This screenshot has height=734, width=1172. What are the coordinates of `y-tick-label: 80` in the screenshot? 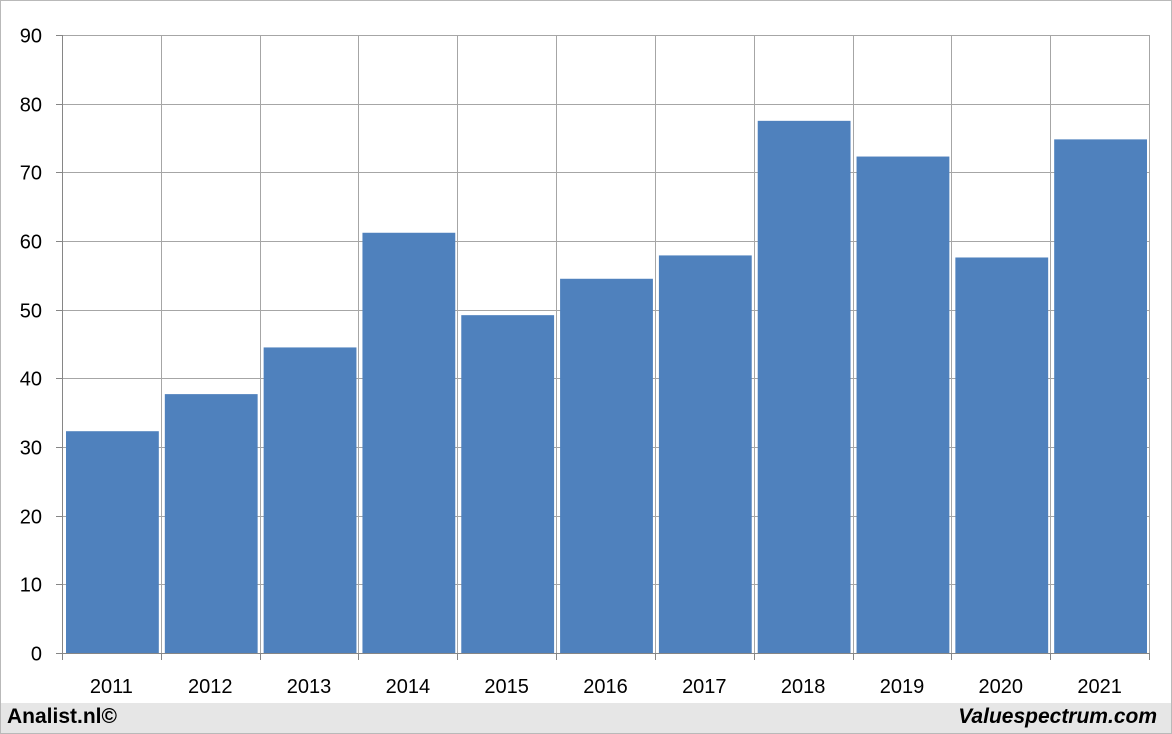 It's located at (31, 106).